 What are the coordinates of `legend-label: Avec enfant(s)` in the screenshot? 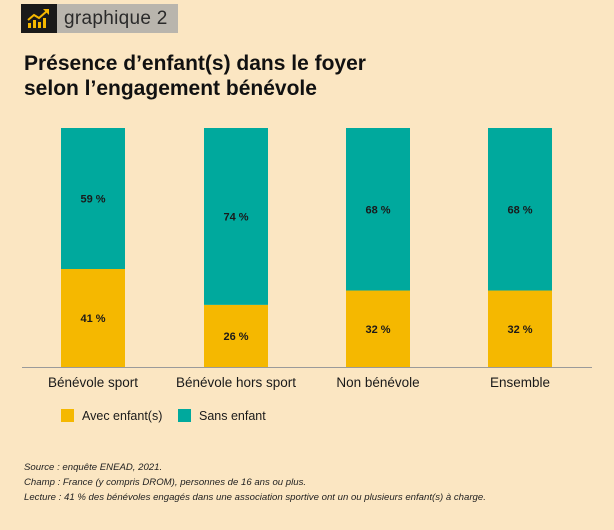 It's located at (122, 416).